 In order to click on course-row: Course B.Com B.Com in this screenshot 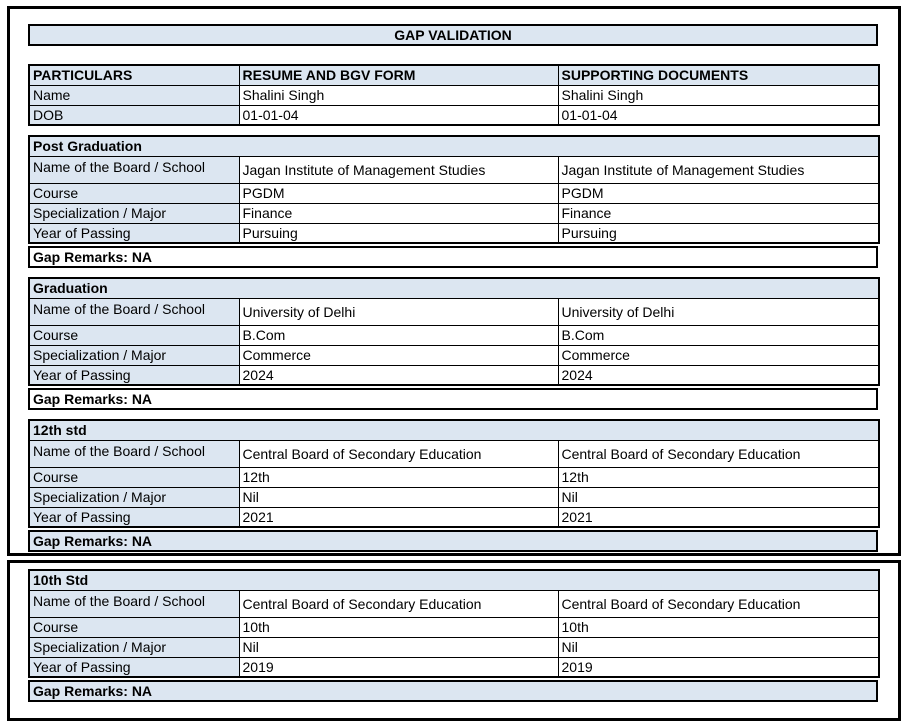, I will do `click(454, 335)`.